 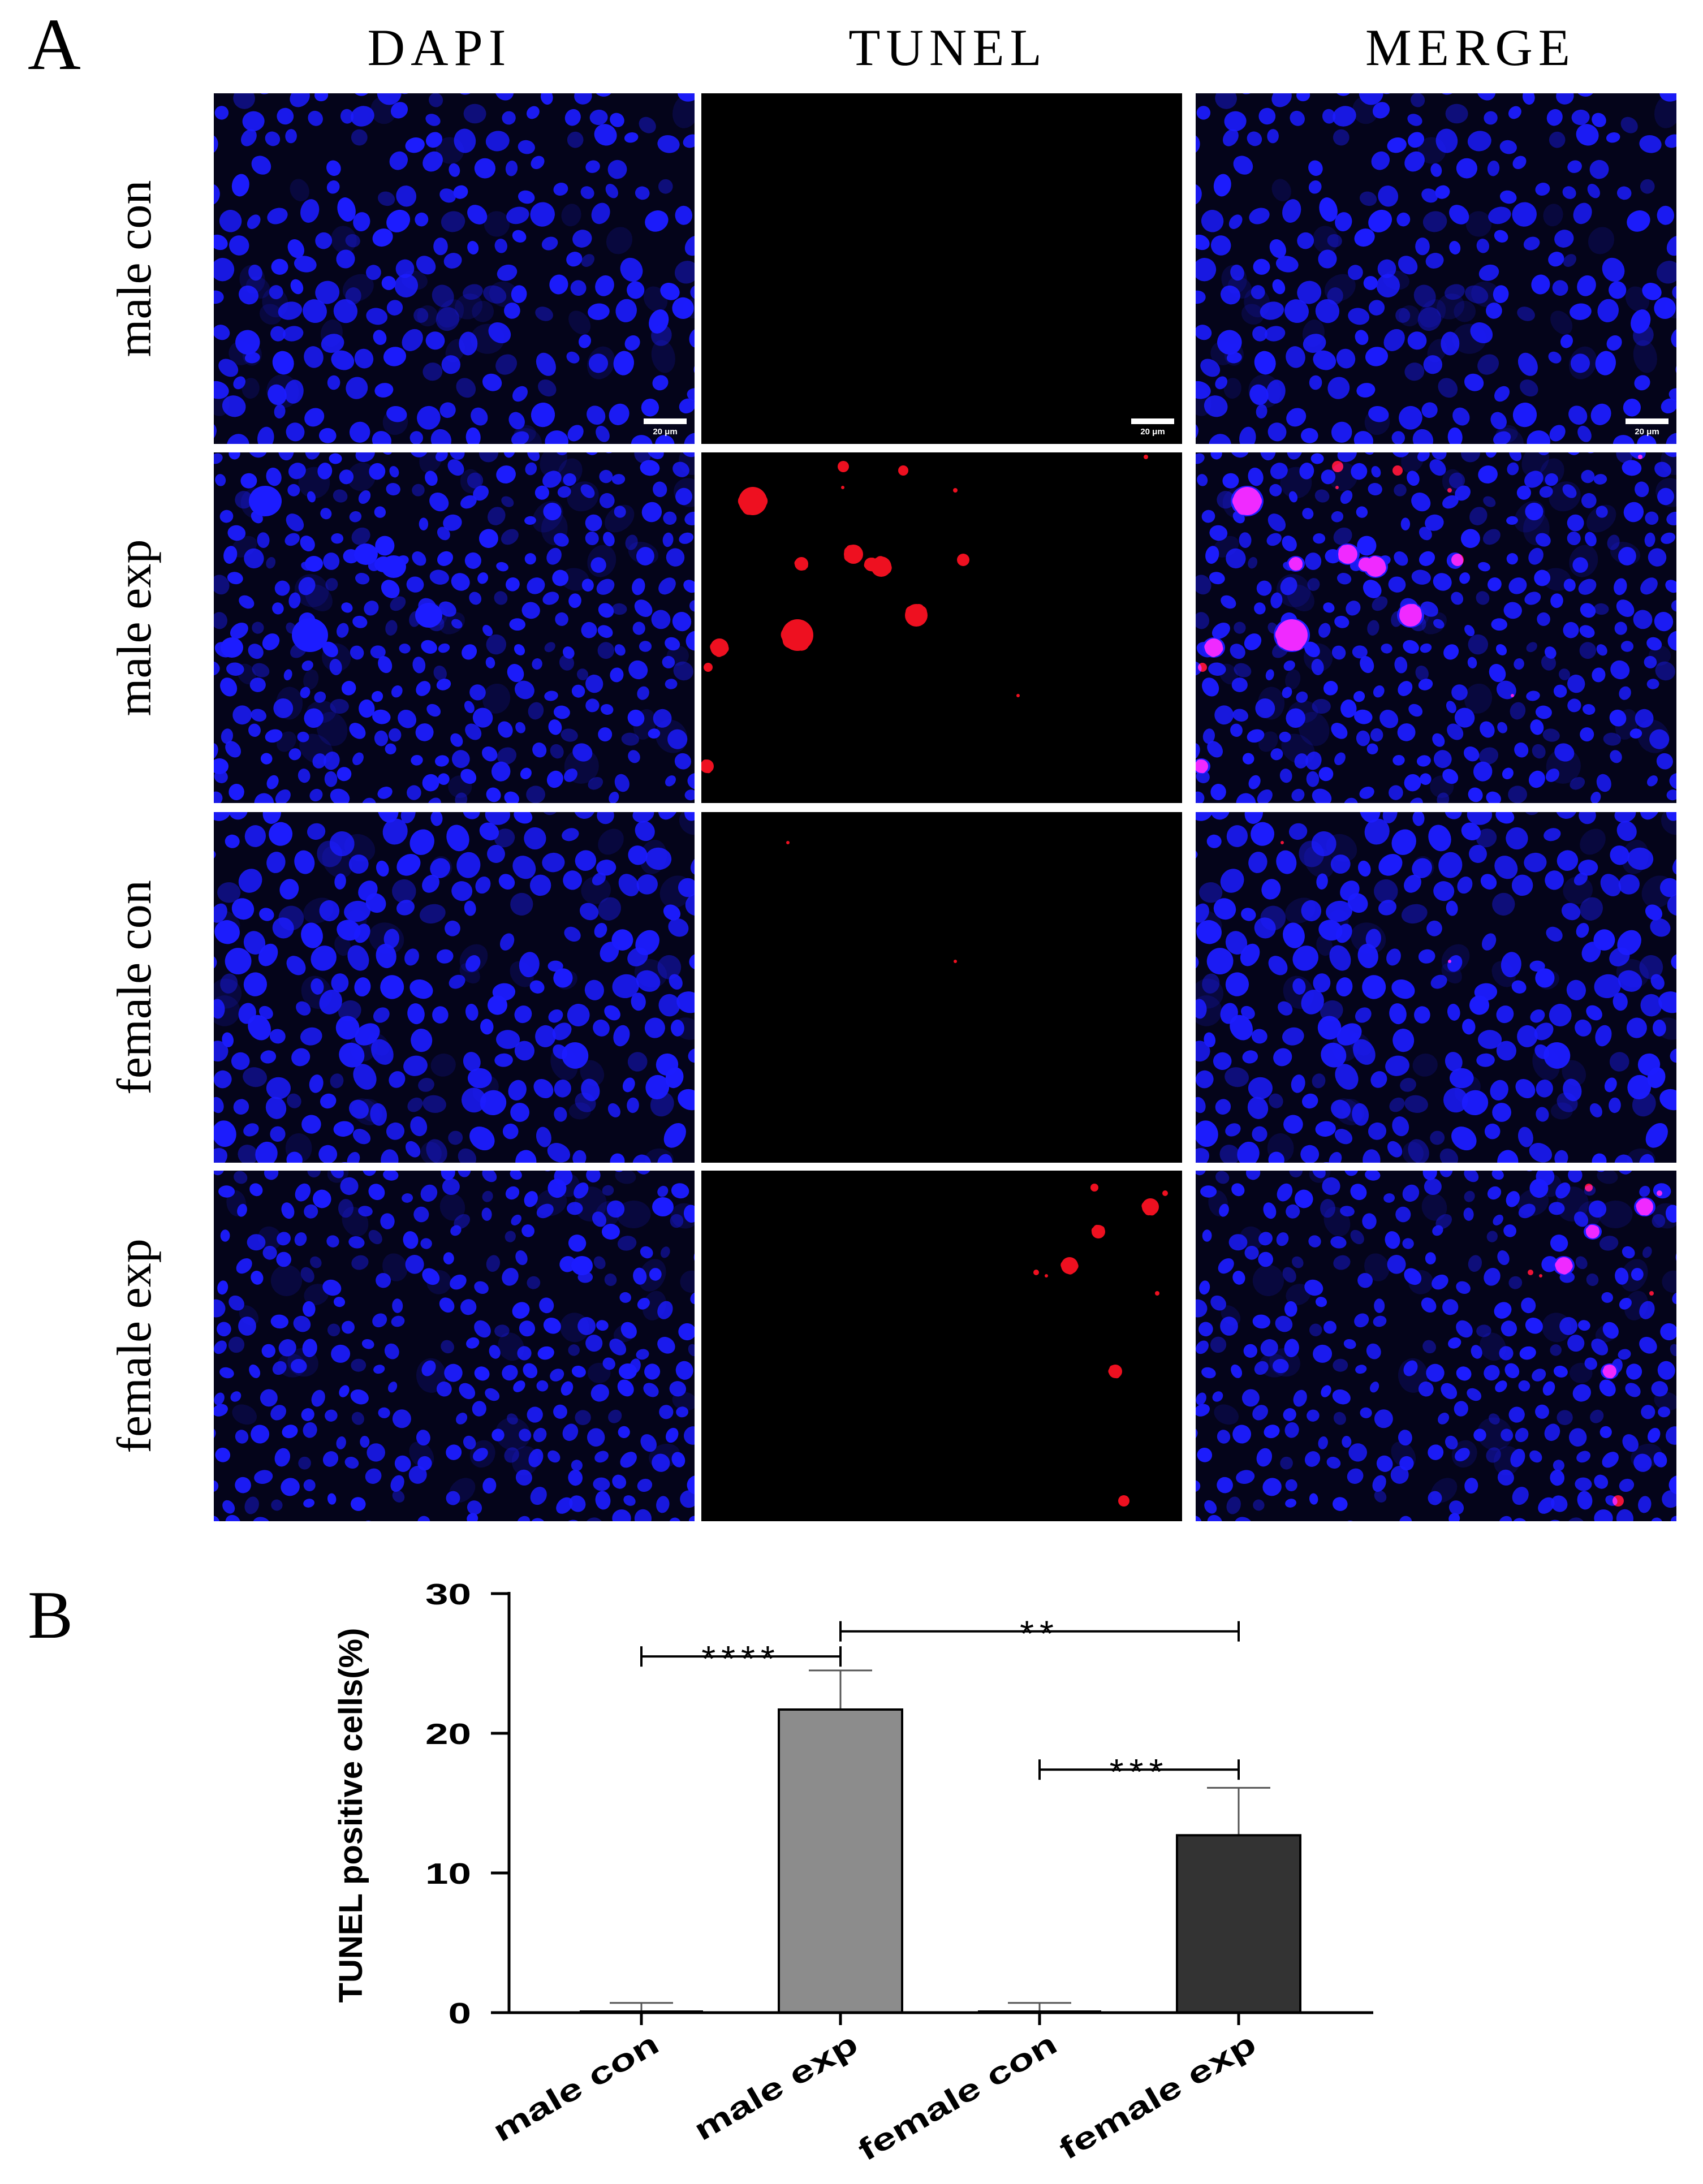 I want to click on micrograph-dapi-male-con: 20 μm, so click(x=454, y=268).